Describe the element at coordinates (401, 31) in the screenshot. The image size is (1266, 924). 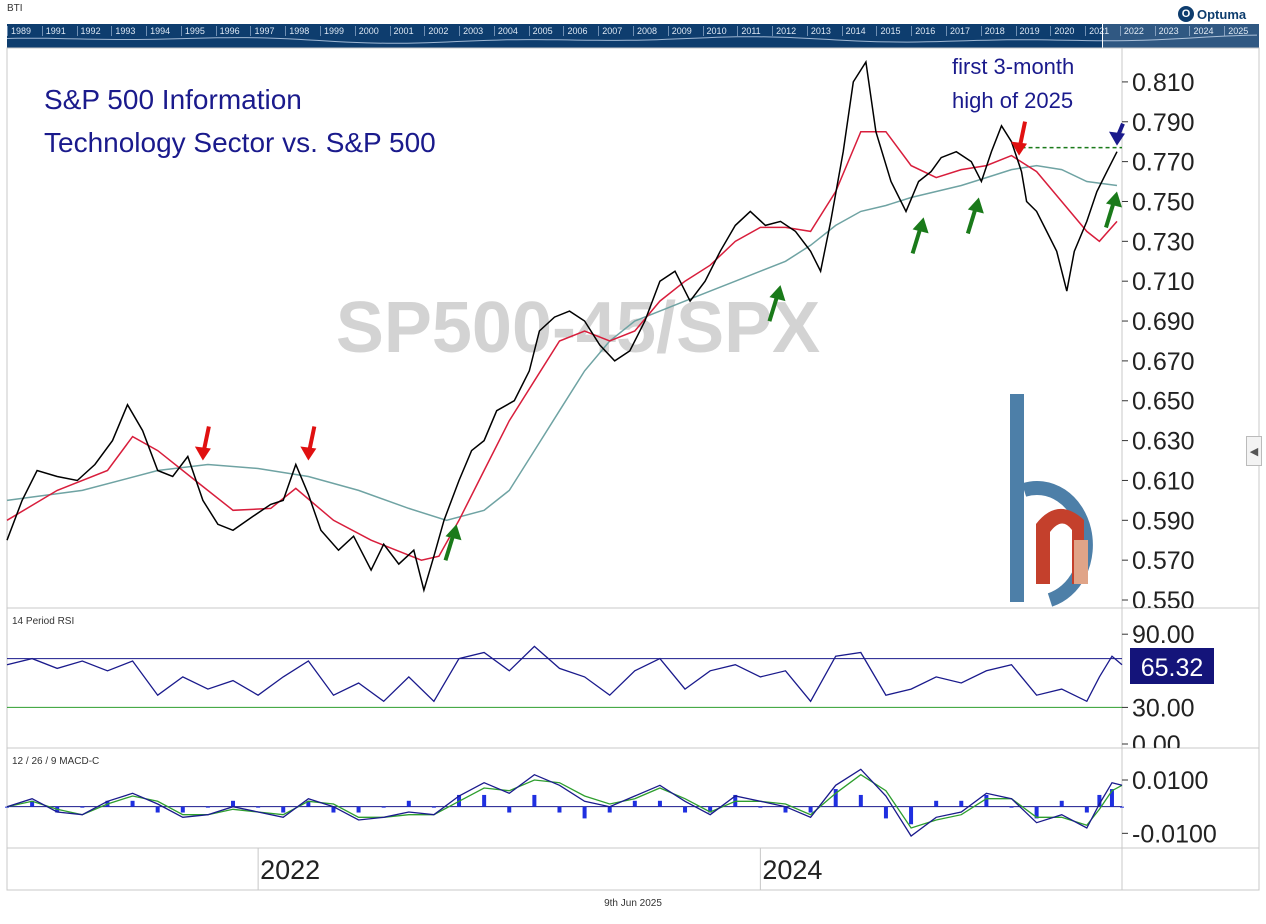
I see `timeline-year-label: 2001` at that location.